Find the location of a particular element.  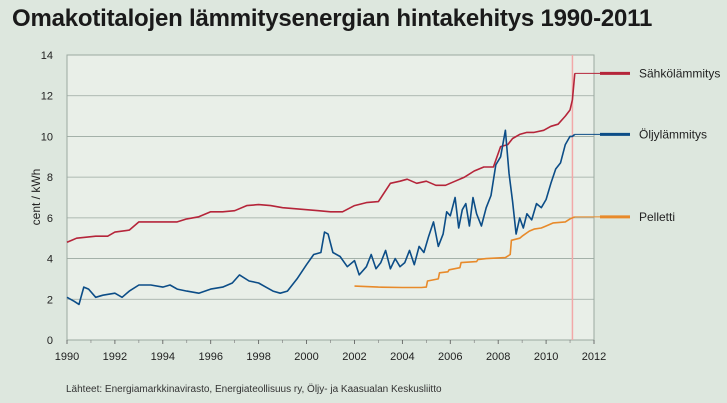

y-tick-label: 12 is located at coordinates (47, 97).